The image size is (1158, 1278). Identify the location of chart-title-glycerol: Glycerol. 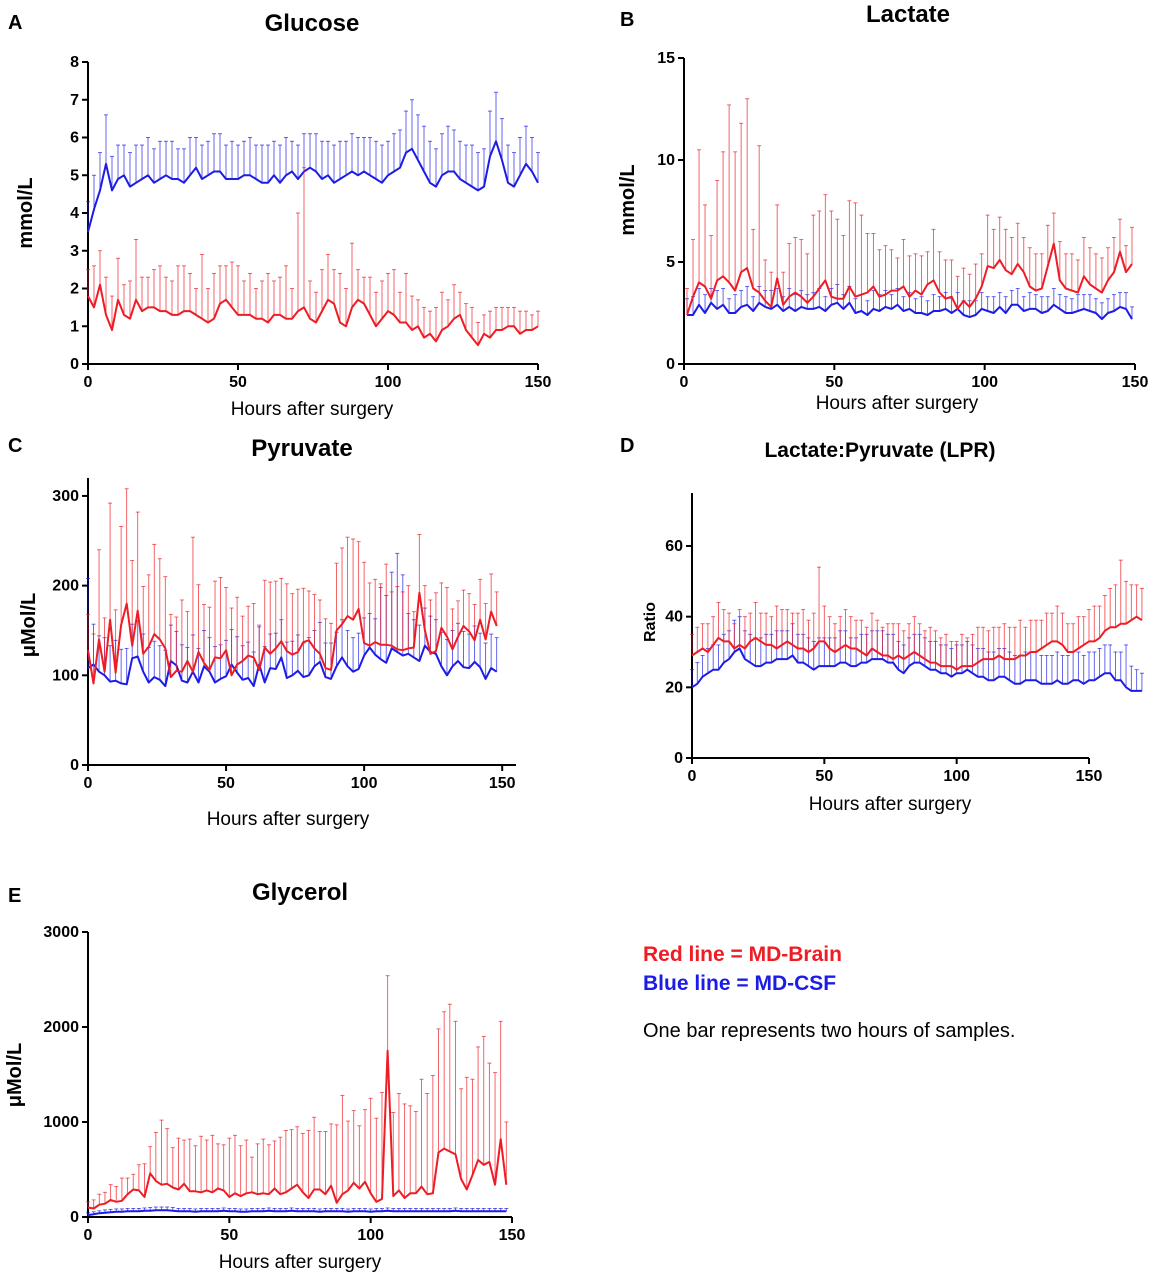
(300, 892).